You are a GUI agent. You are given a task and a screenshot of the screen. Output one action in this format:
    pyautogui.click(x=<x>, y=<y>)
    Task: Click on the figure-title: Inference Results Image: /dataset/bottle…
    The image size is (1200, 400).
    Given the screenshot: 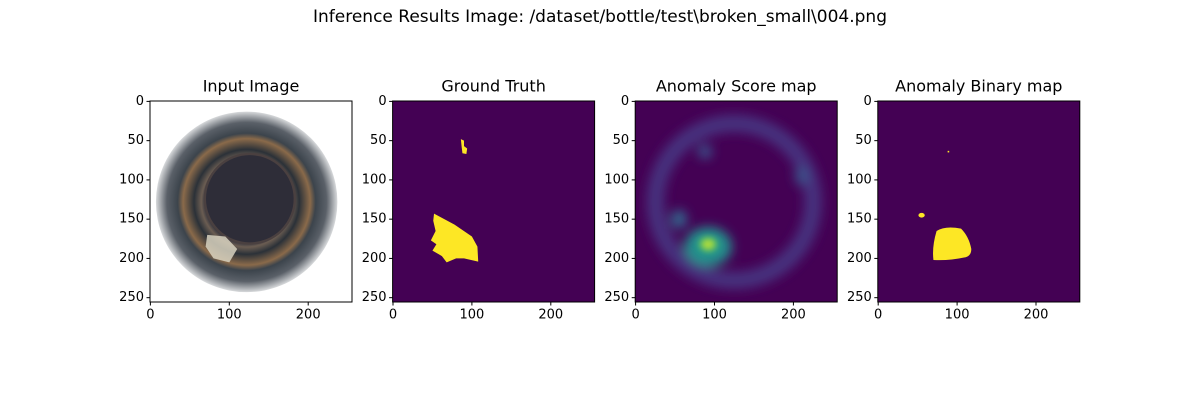 What is the action you would take?
    pyautogui.click(x=600, y=17)
    